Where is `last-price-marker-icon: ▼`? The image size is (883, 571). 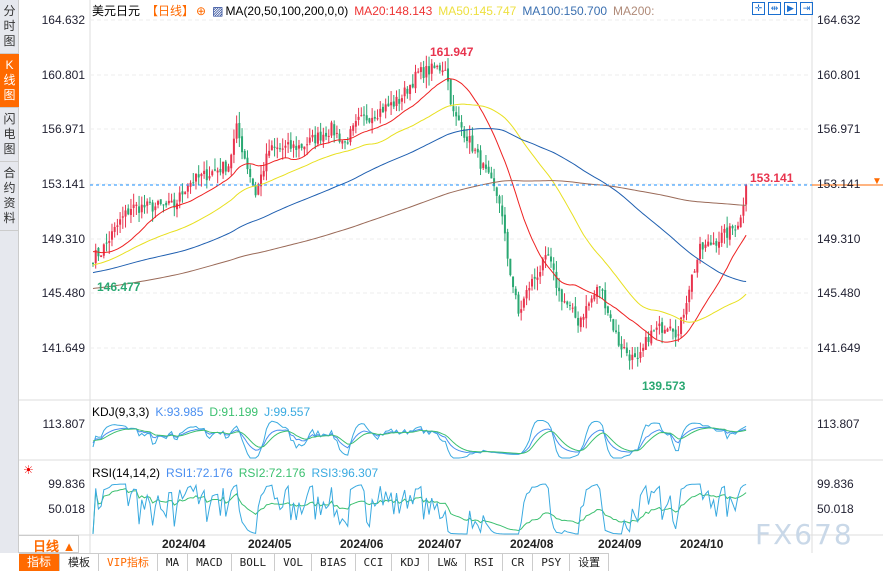 last-price-marker-icon: ▼ is located at coordinates (877, 181).